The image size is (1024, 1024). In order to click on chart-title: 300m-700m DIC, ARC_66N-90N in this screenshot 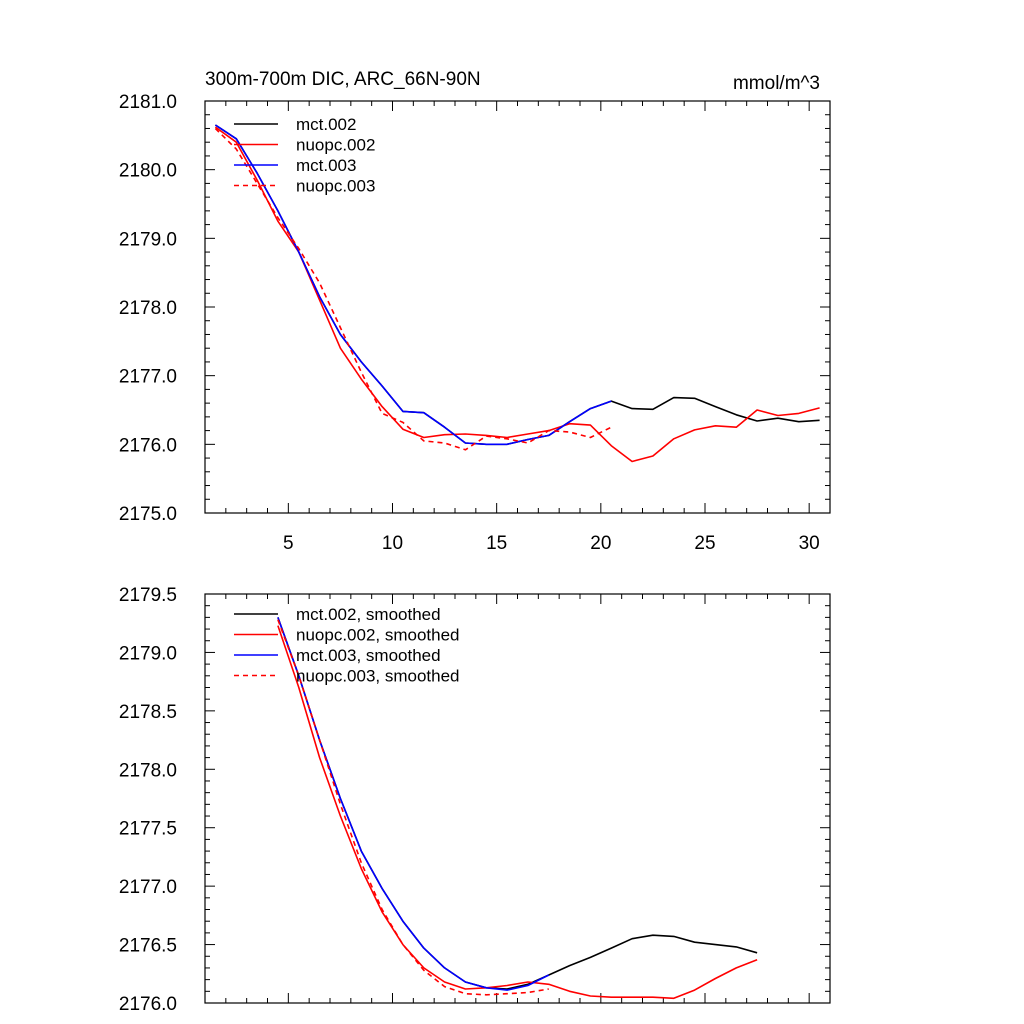, I will do `click(343, 79)`.